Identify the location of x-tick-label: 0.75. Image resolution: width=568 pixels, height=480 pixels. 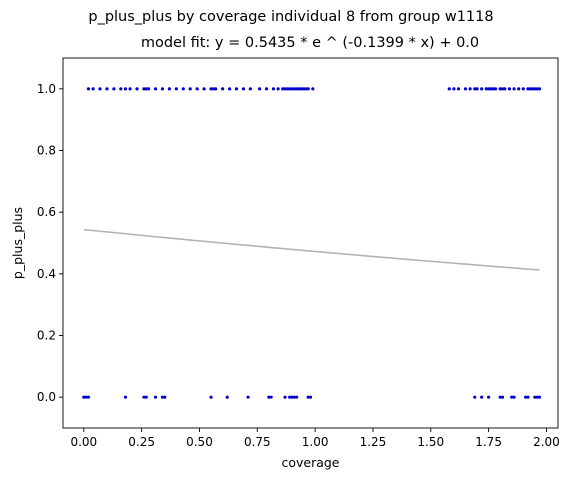
(257, 442).